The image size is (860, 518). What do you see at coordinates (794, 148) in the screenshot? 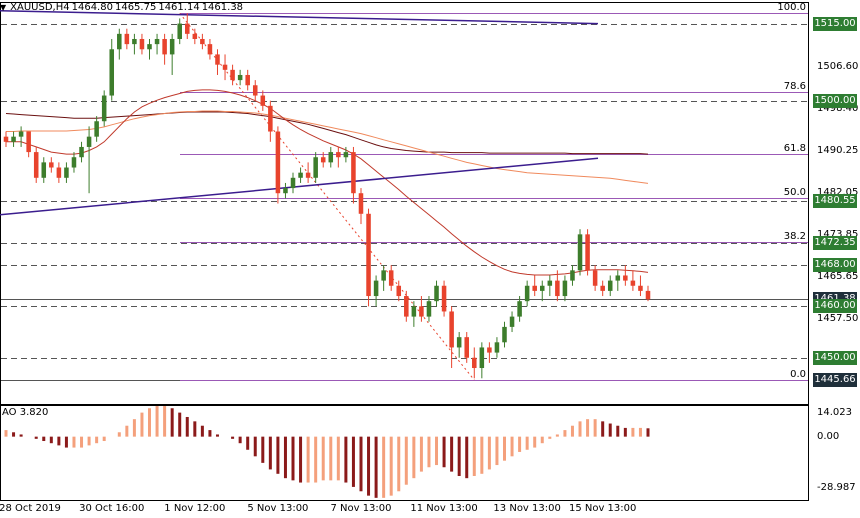
I see `fib-level-label: 61.8` at bounding box center [794, 148].